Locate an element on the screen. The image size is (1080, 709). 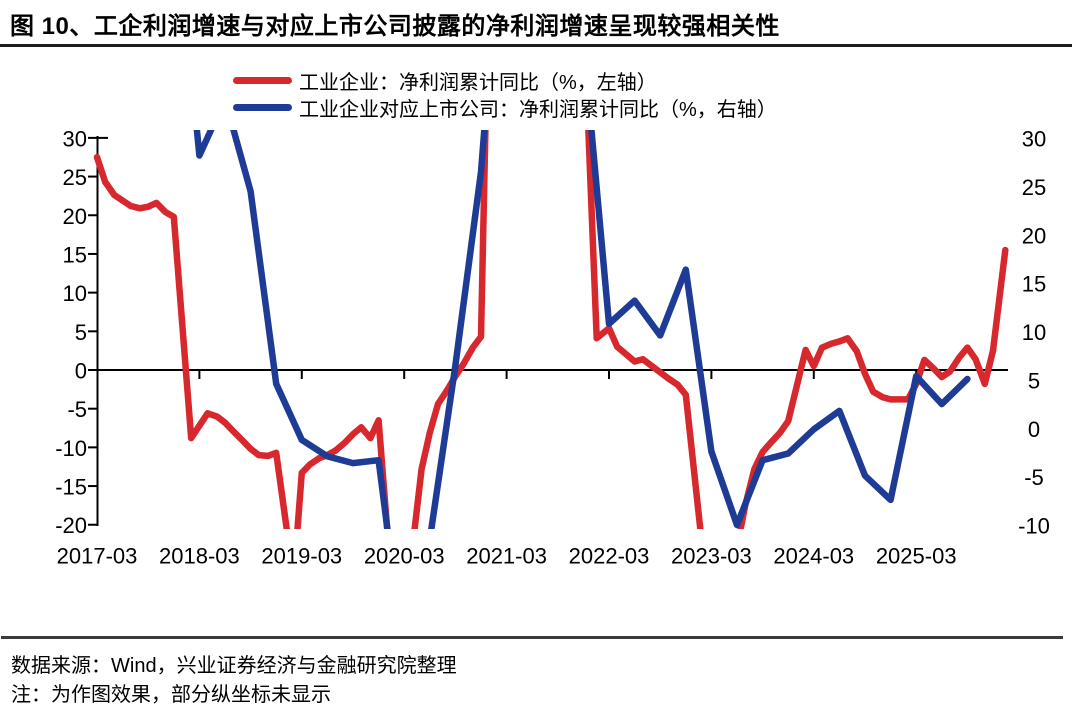
right-axis-tick-label: 10 is located at coordinates (1034, 332).